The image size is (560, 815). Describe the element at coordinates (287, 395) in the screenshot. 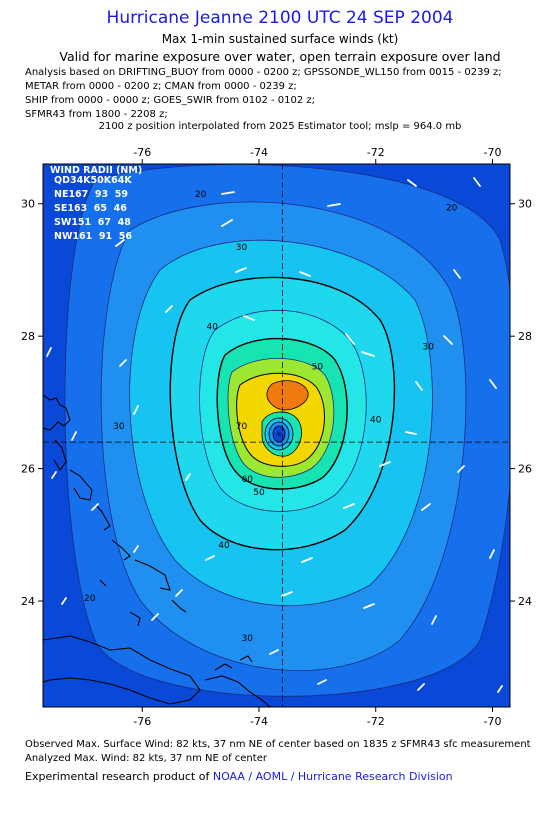

I see `wind-band-max` at that location.